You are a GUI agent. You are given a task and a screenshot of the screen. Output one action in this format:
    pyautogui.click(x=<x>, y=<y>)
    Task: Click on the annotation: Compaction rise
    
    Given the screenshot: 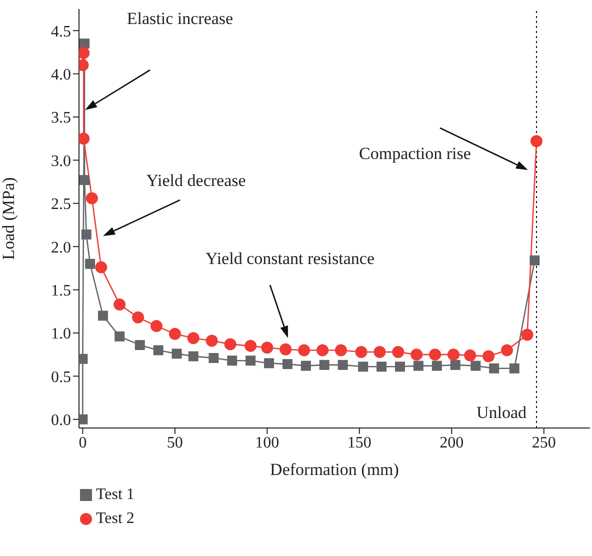 What is the action you would take?
    pyautogui.click(x=415, y=153)
    